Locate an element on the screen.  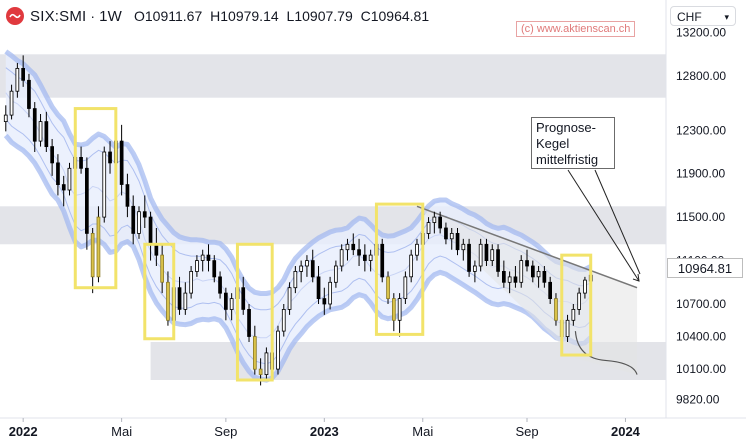
y-tick-label: 10400.00 is located at coordinates (701, 337).